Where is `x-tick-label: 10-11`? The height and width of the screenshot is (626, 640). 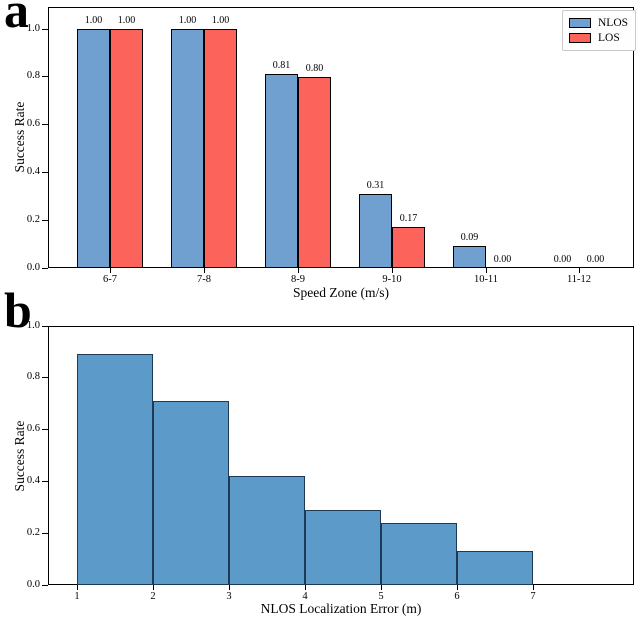
x-tick-label: 10-11 is located at coordinates (486, 279).